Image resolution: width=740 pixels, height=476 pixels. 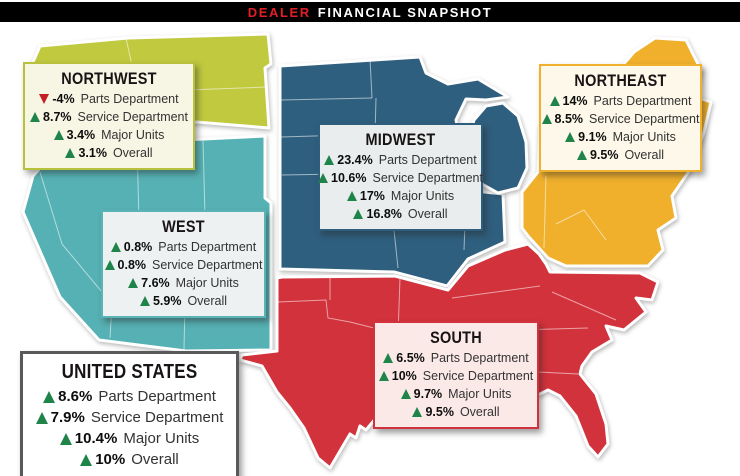 I want to click on stat-value: -4%, so click(x=63, y=99).